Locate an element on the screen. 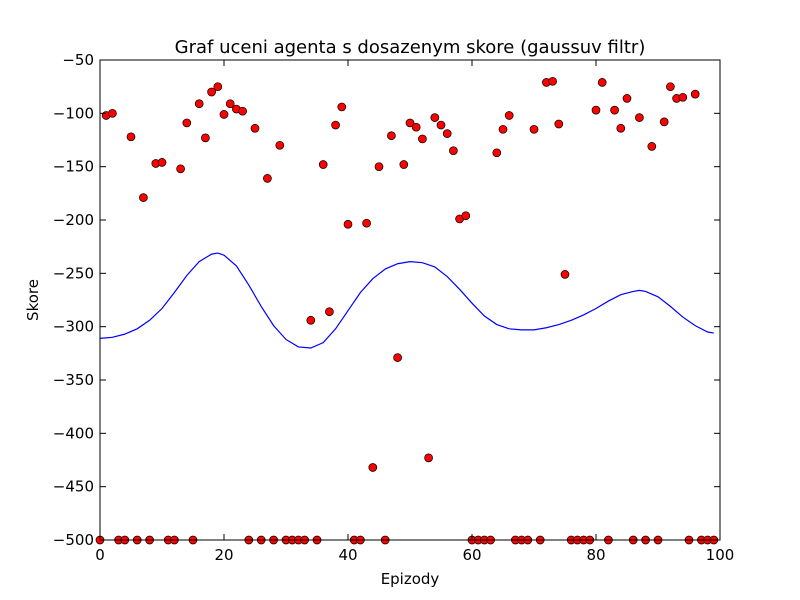 The height and width of the screenshot is (600, 800). y-tick-label--250: −250 is located at coordinates (73, 273).